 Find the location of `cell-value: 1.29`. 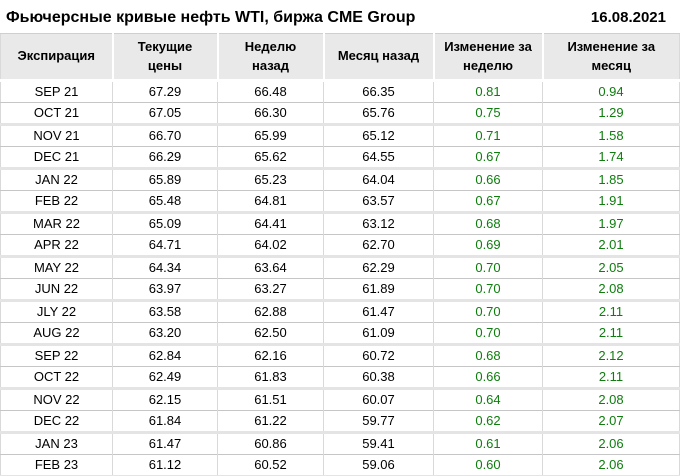

cell-value: 1.29 is located at coordinates (611, 113).